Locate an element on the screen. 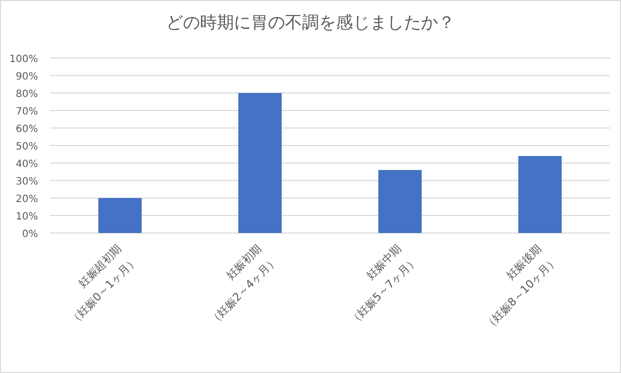 The width and height of the screenshot is (621, 373). x-tick-label: 妊娠中期 （妊娠5～7ヶ月） is located at coordinates (383, 285).